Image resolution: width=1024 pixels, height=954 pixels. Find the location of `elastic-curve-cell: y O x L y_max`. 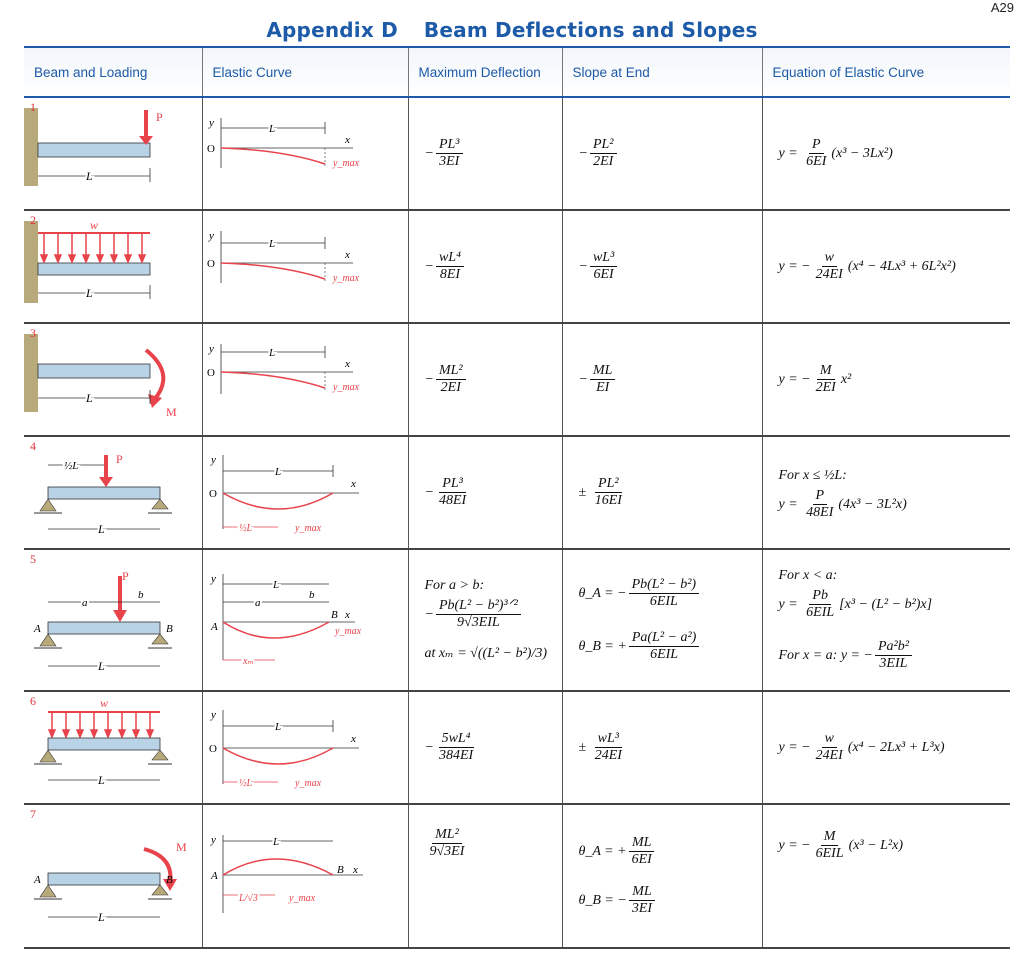

elastic-curve-cell: y O x L y_max is located at coordinates (304, 154).